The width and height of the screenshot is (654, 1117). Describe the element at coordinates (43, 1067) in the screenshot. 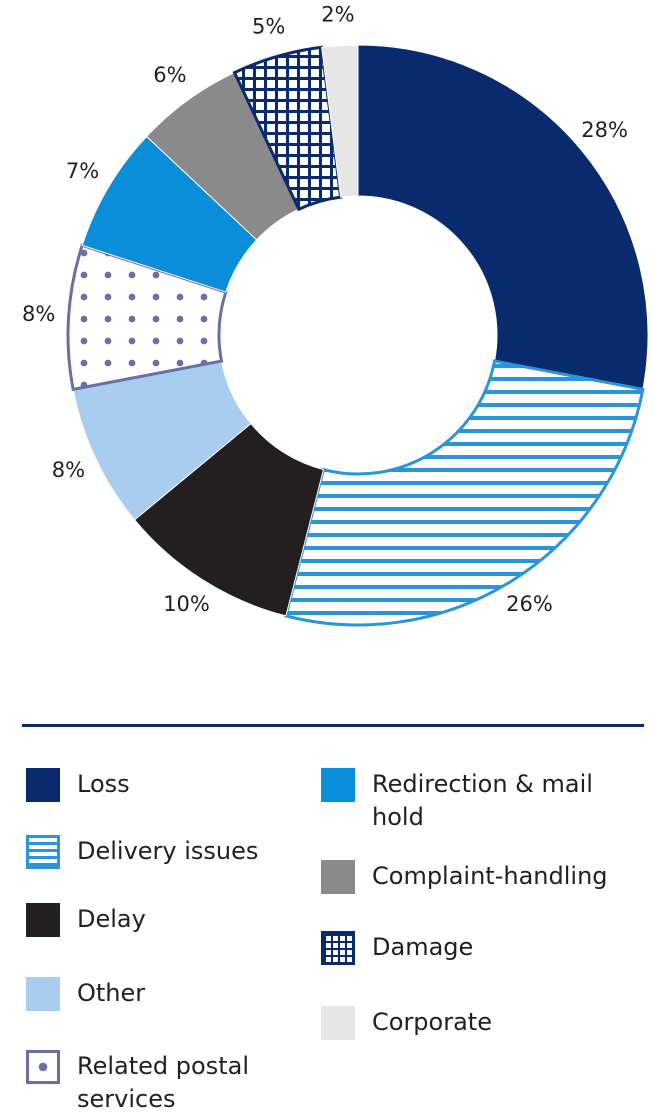

I see `legend-swatch-related-postal-services` at that location.